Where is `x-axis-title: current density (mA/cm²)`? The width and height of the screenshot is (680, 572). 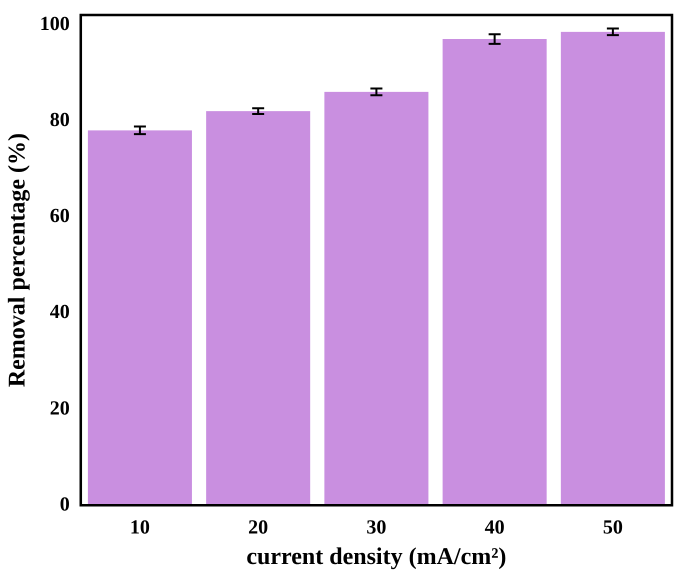
x-axis-title: current density (mA/cm²) is located at coordinates (376, 557).